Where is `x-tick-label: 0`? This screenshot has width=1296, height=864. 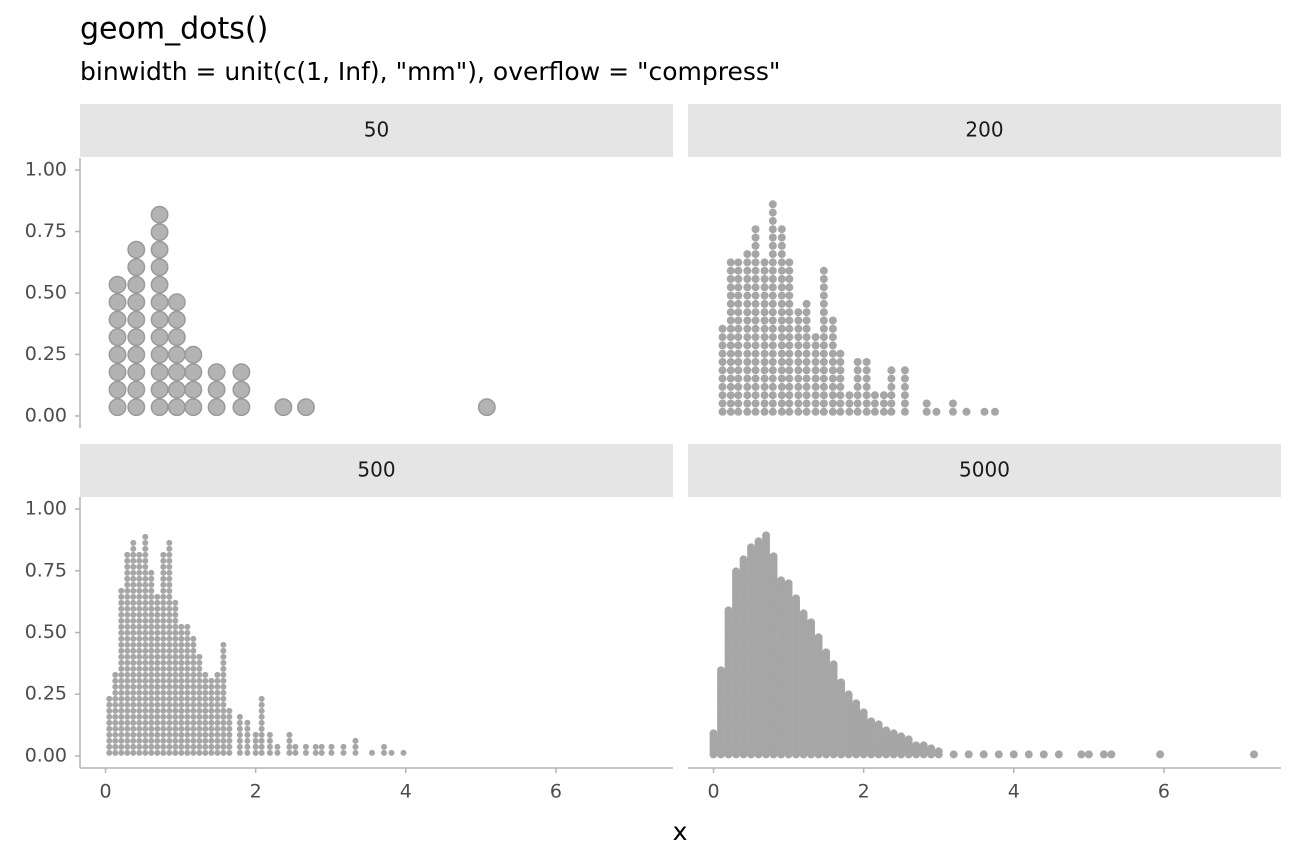 x-tick-label: 0 is located at coordinates (713, 792).